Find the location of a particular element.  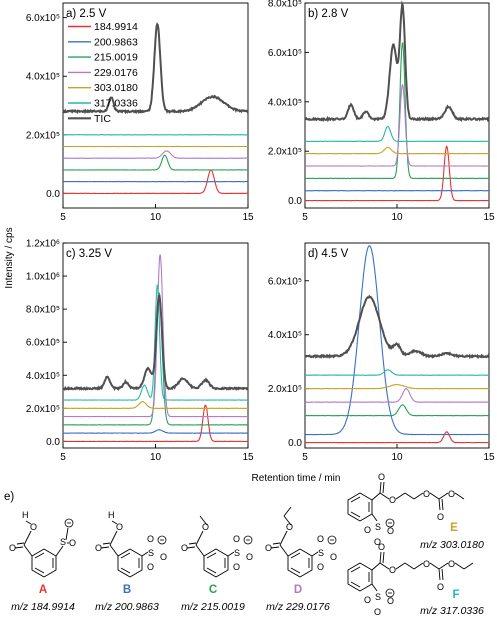

panel-e-label: e) is located at coordinates (9, 497).